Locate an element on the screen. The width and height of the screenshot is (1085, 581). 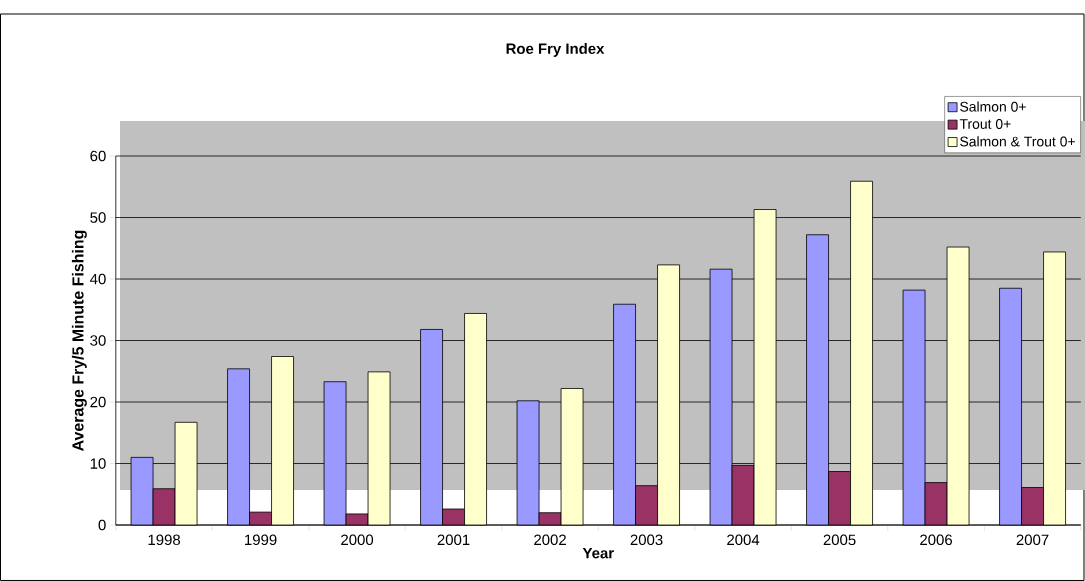
x-tick-label: 2001 is located at coordinates (453, 540).